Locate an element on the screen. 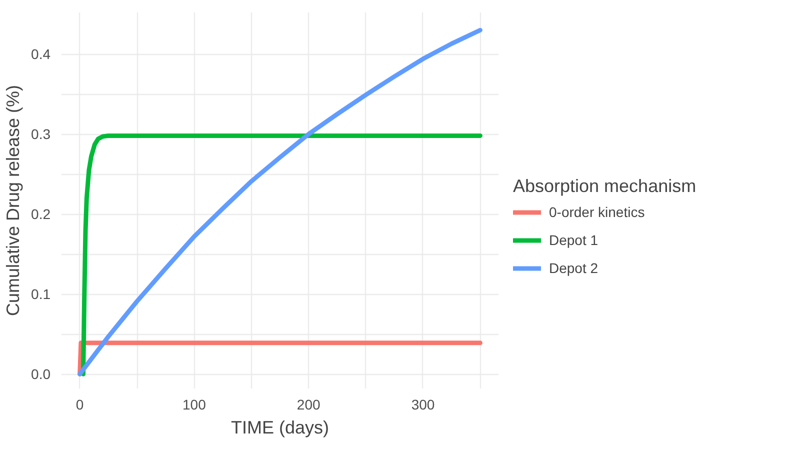 The image size is (789, 449). legend-label: 0-order kinetics is located at coordinates (597, 212).